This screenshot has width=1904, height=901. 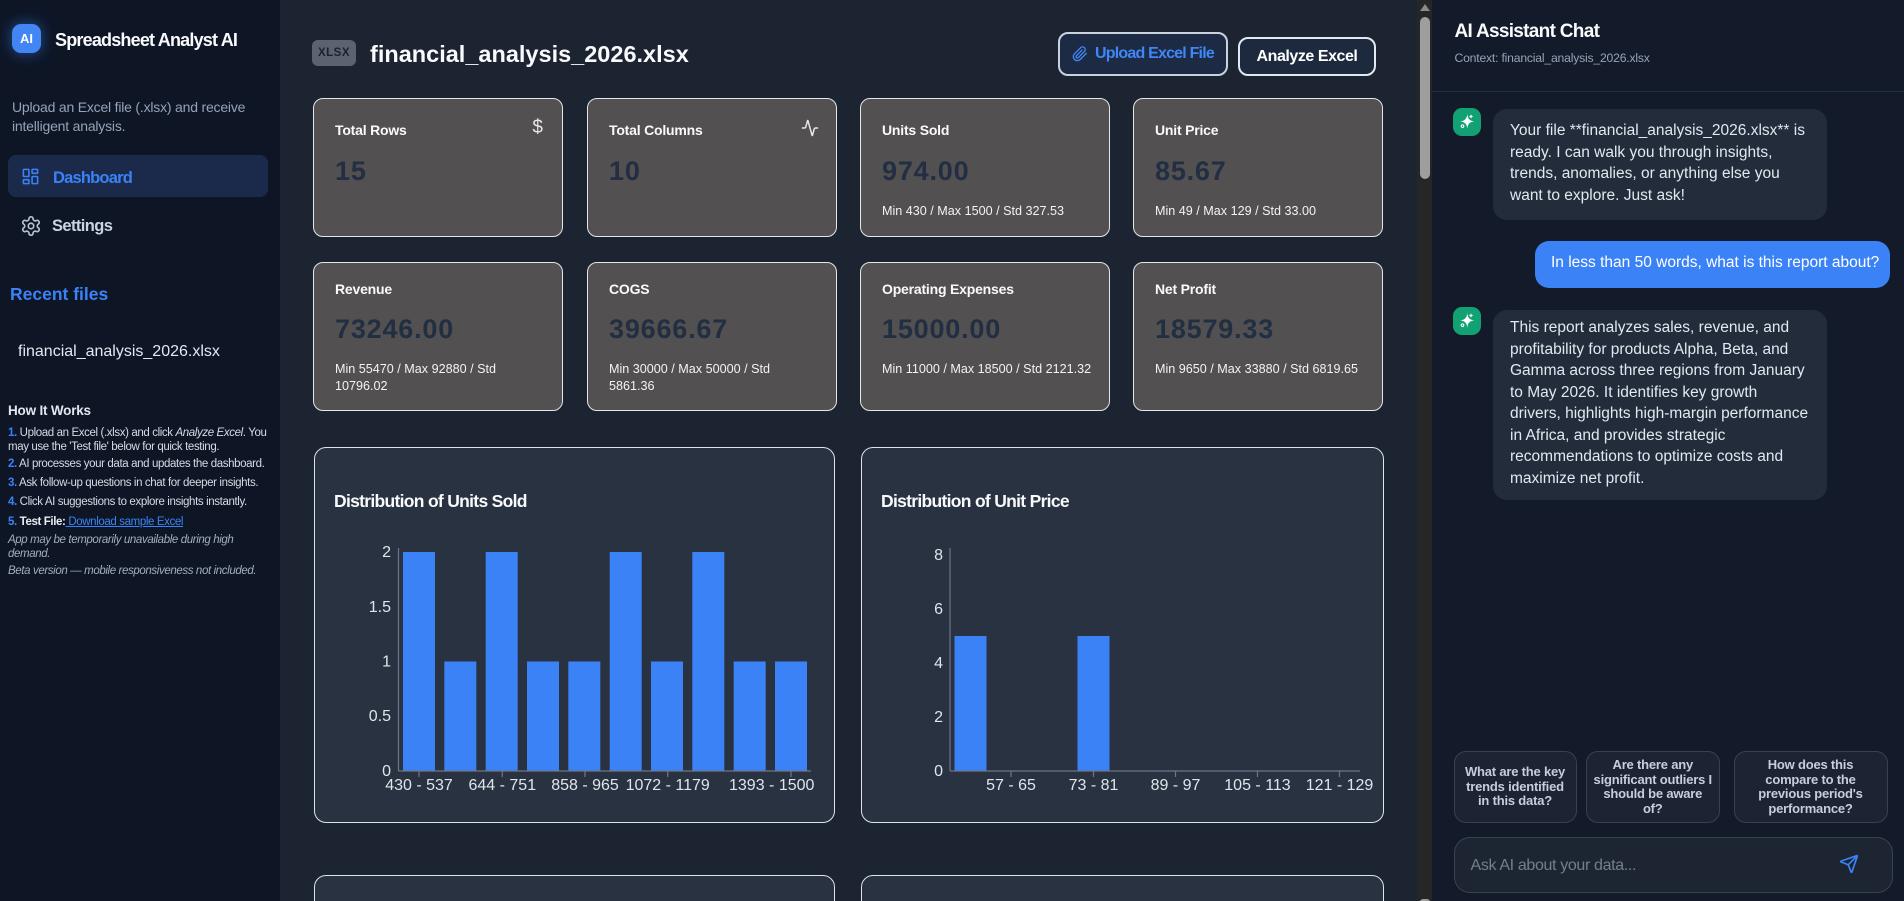 I want to click on svg-text: 105 - 113, so click(x=1257, y=785).